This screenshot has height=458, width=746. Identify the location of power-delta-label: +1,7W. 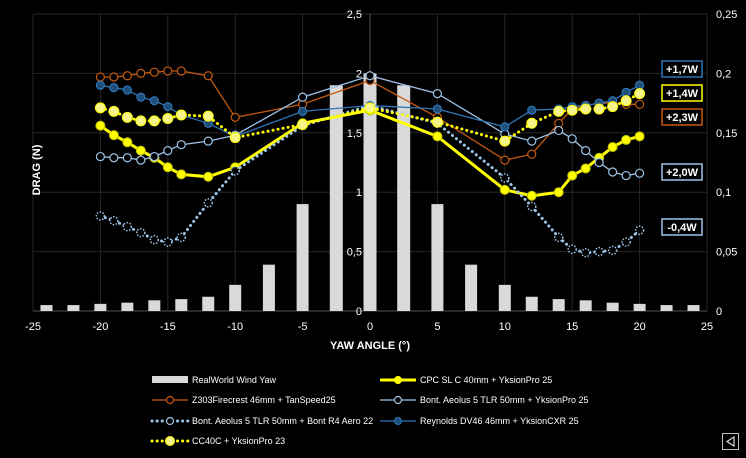
(682, 70).